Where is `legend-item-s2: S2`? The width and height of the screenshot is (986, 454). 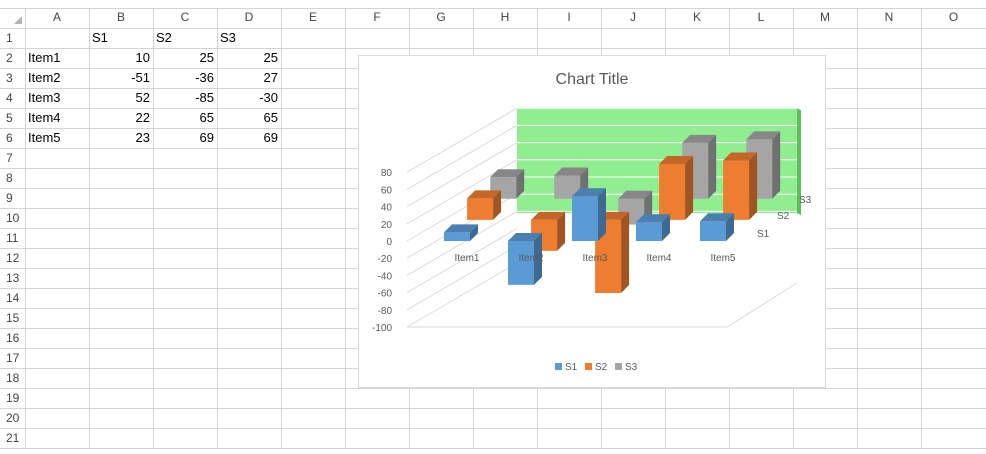 legend-item-s2: S2 is located at coordinates (596, 367).